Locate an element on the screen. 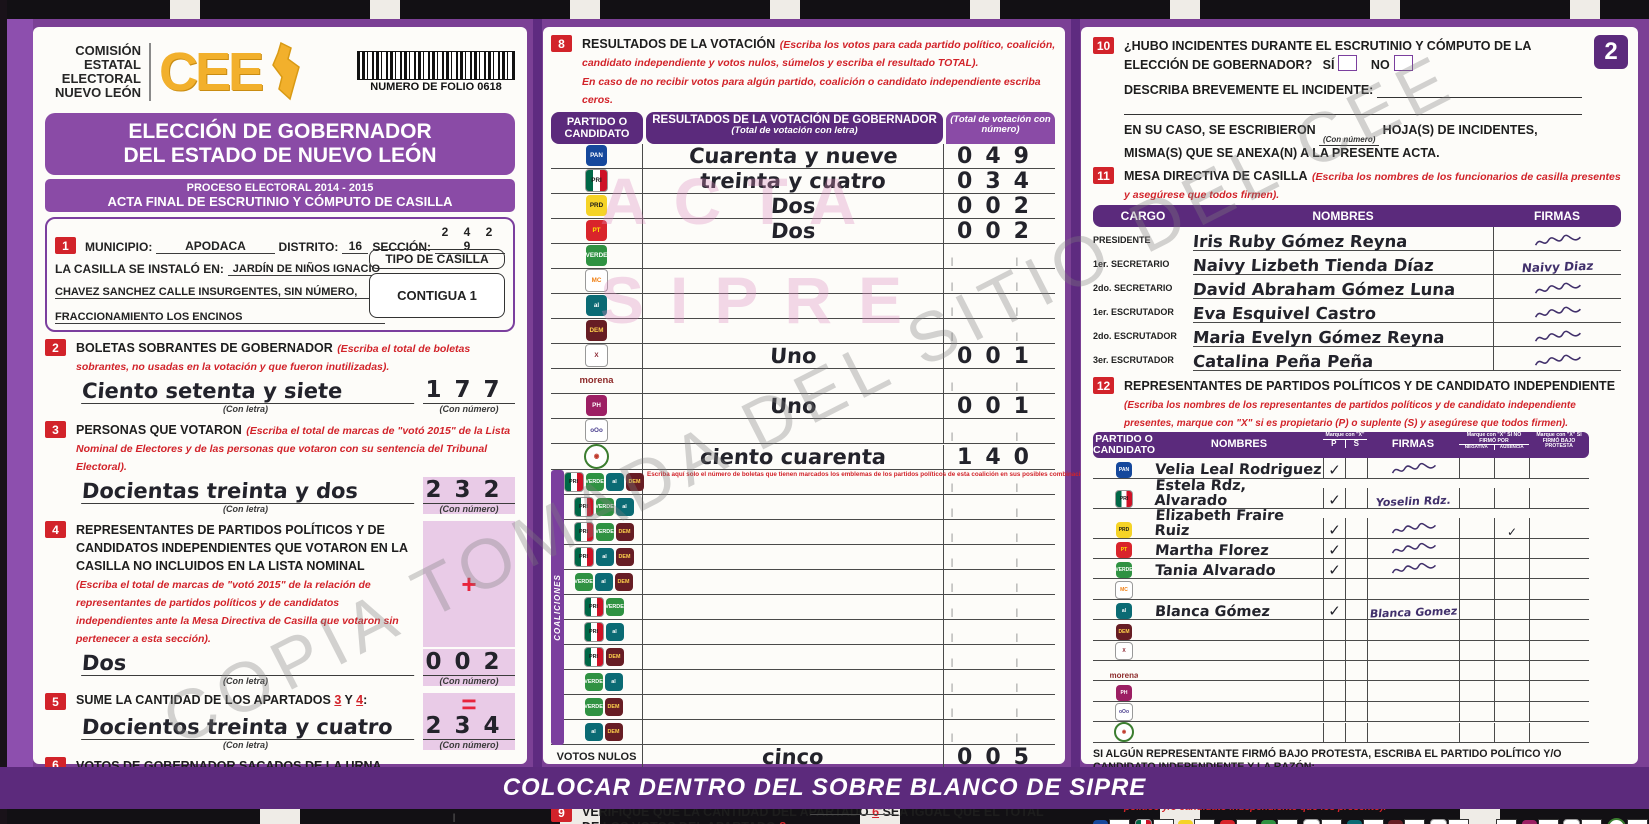 The image size is (1649, 824). coalition-row: PRI VERDE al DEM | | is located at coordinates (804, 482).